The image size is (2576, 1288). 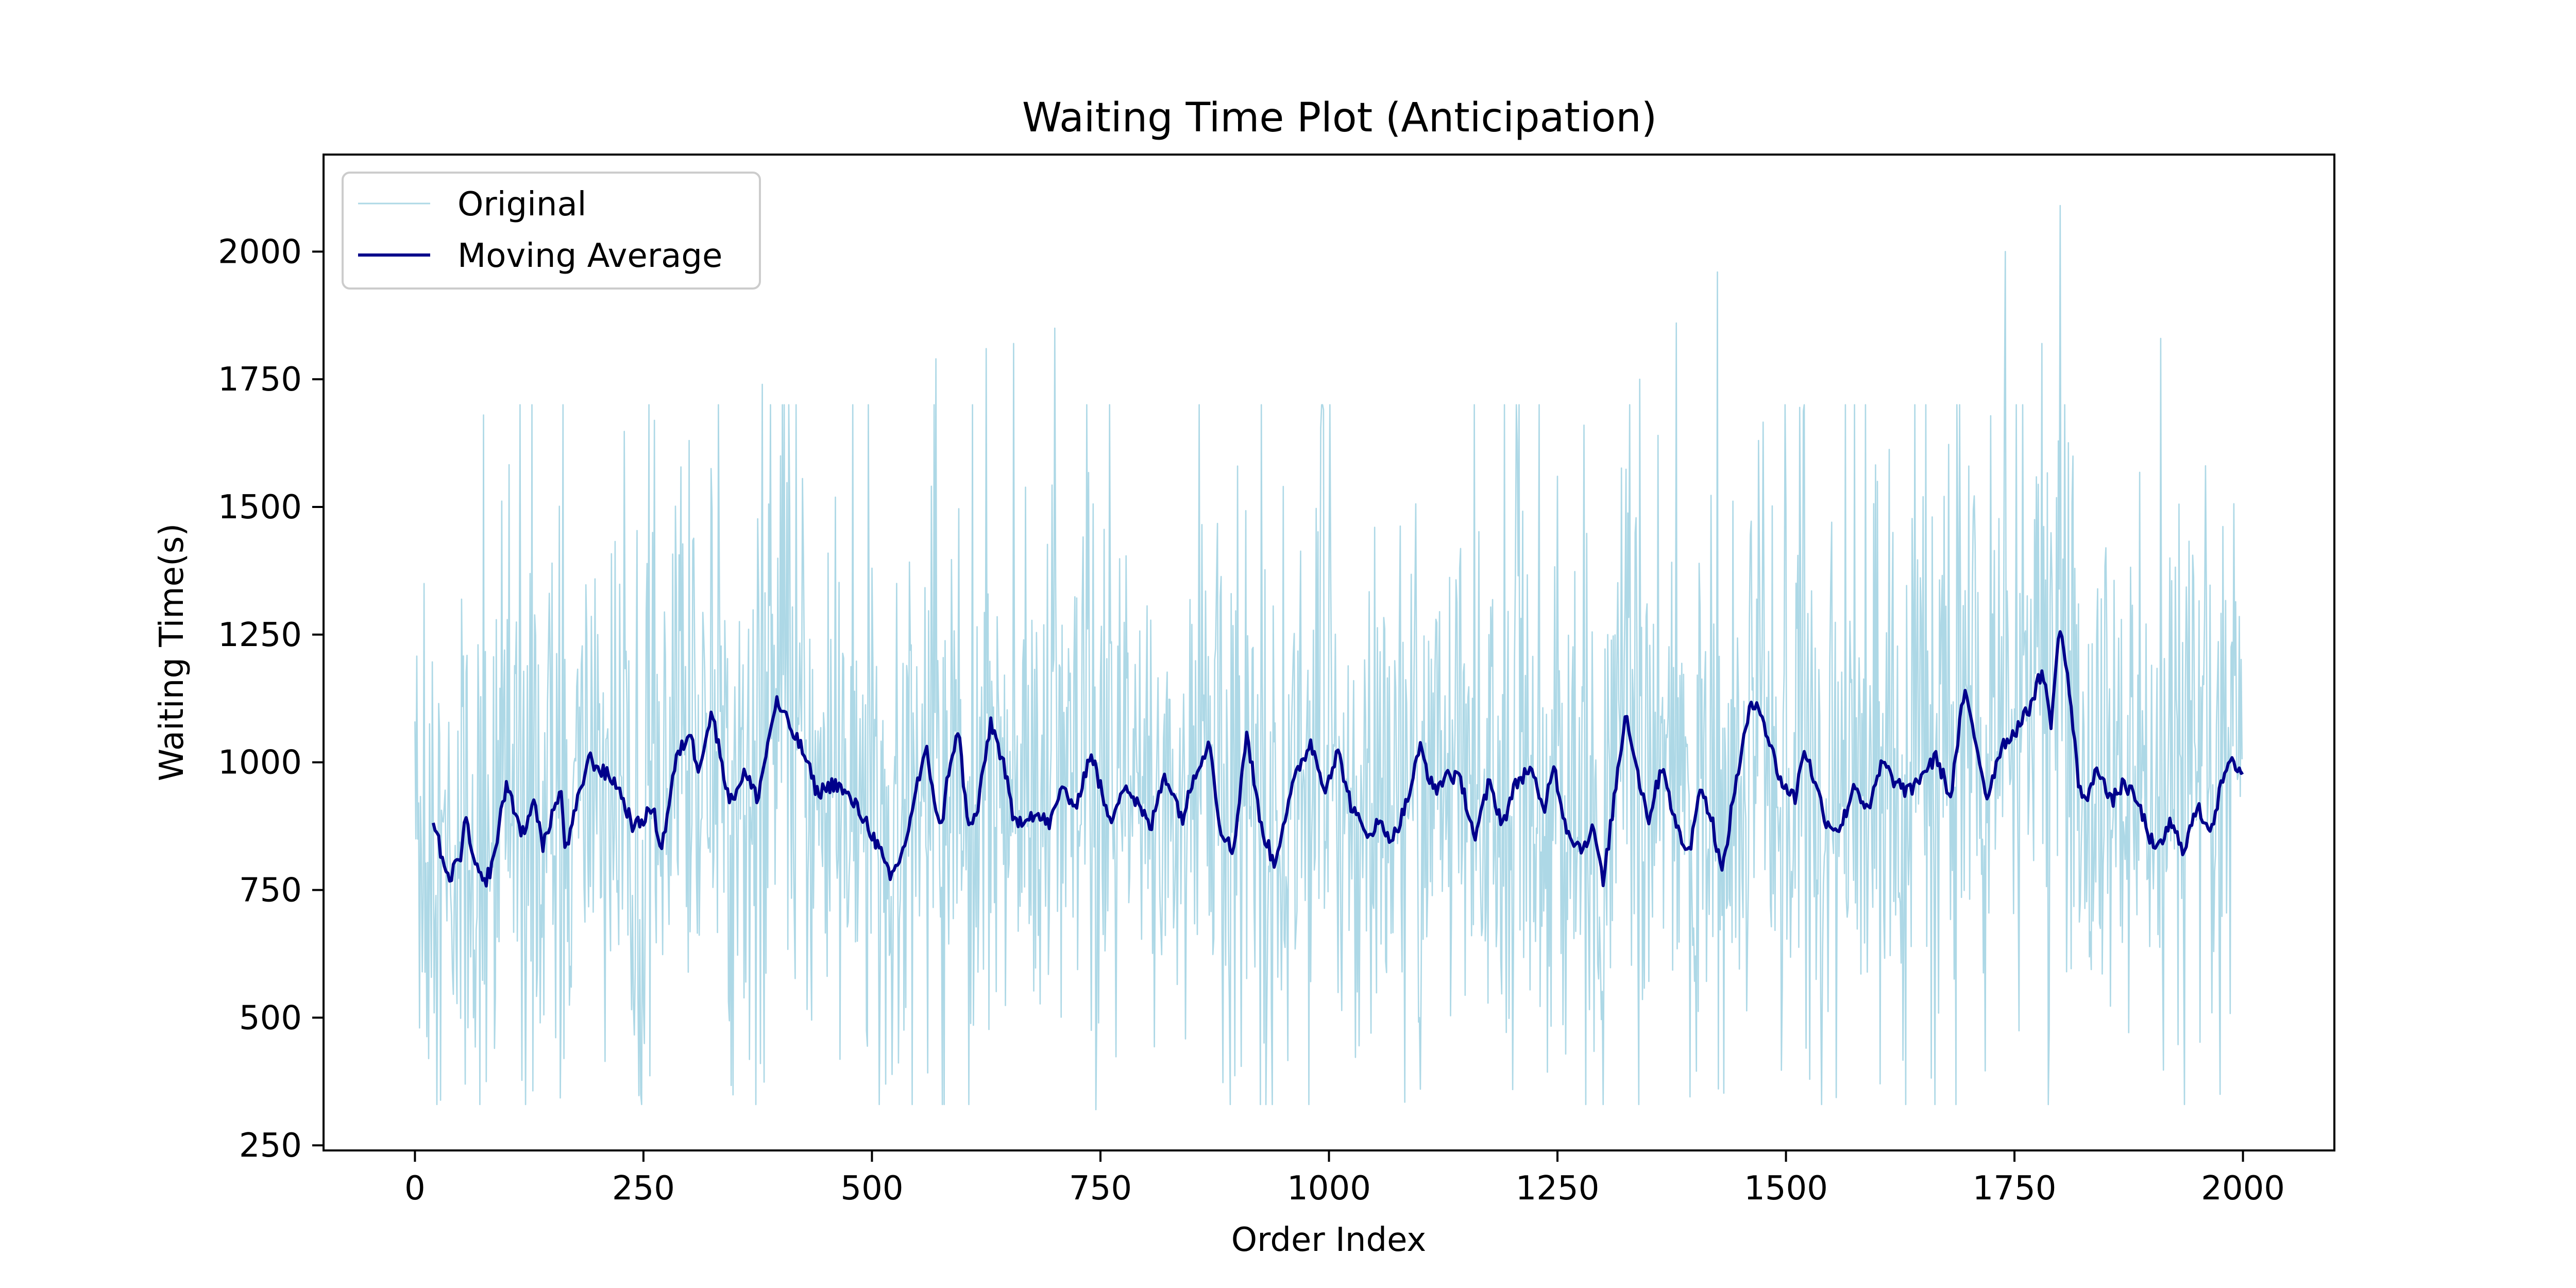 I want to click on x-tick-label: 250, so click(x=643, y=1189).